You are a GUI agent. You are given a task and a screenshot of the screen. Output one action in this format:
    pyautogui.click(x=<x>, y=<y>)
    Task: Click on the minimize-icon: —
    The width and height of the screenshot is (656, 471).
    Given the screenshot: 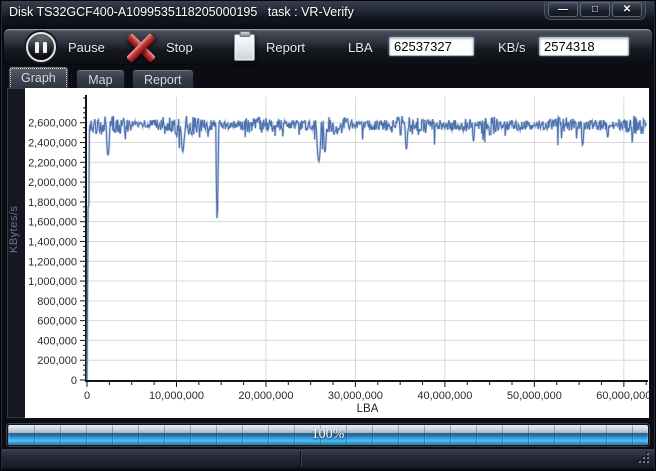 What is the action you would take?
    pyautogui.click(x=563, y=9)
    